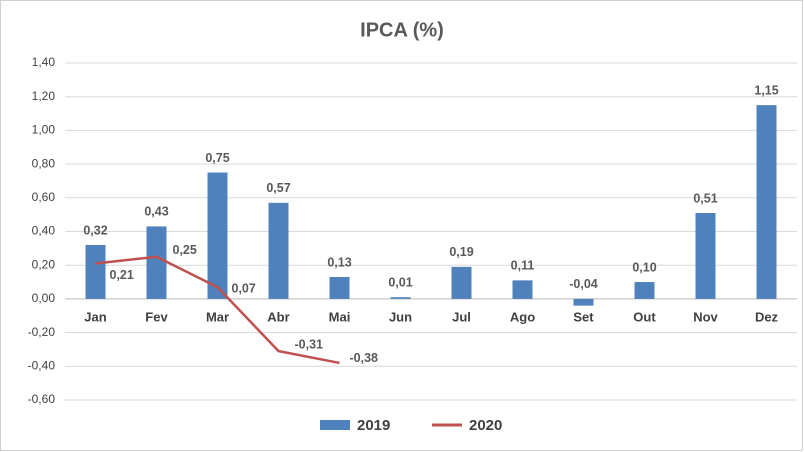  Describe the element at coordinates (583, 316) in the screenshot. I see `x-tick-label: Set` at that location.